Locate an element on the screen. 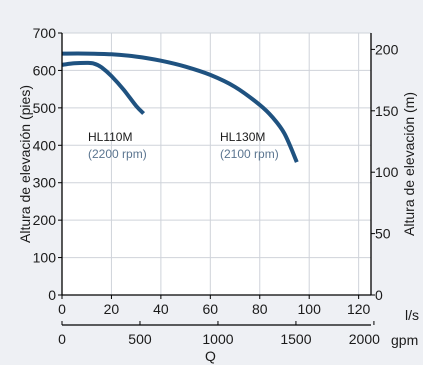  series-hl110m-rpm: (2200 rpm) is located at coordinates (117, 154).